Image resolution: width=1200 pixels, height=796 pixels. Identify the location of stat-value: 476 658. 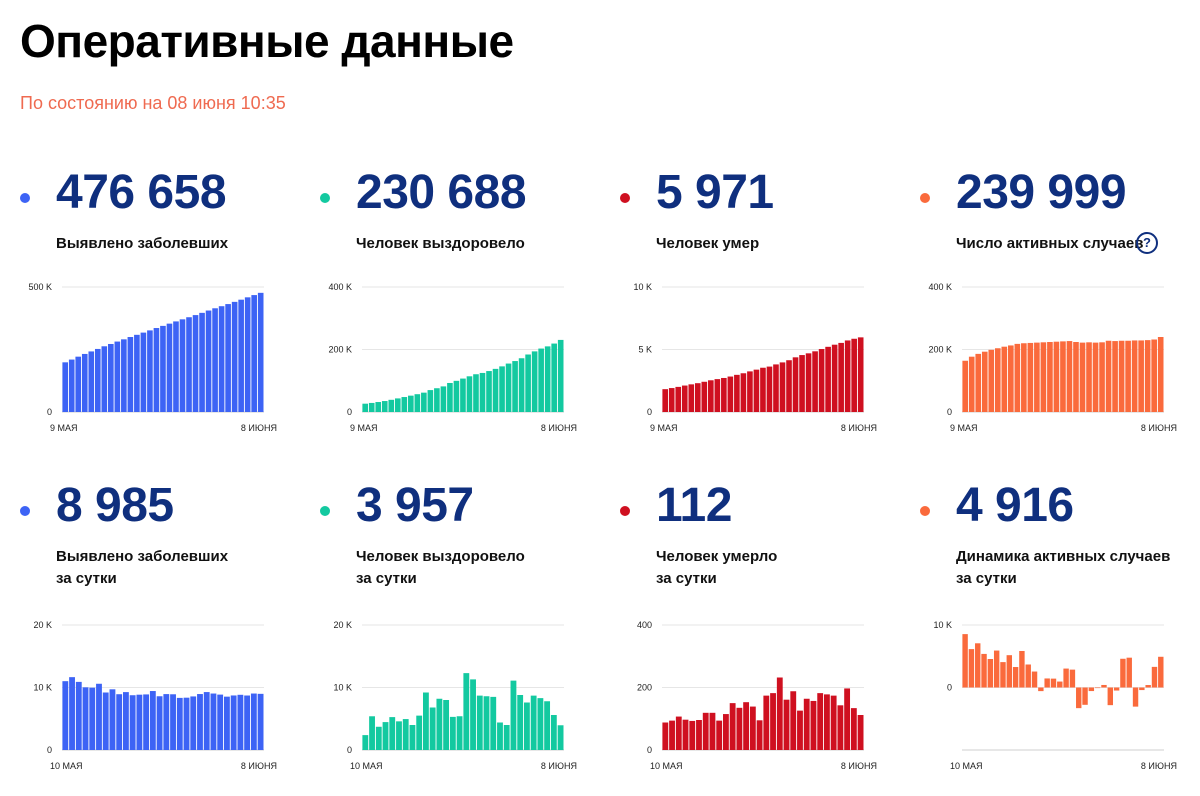
(141, 192).